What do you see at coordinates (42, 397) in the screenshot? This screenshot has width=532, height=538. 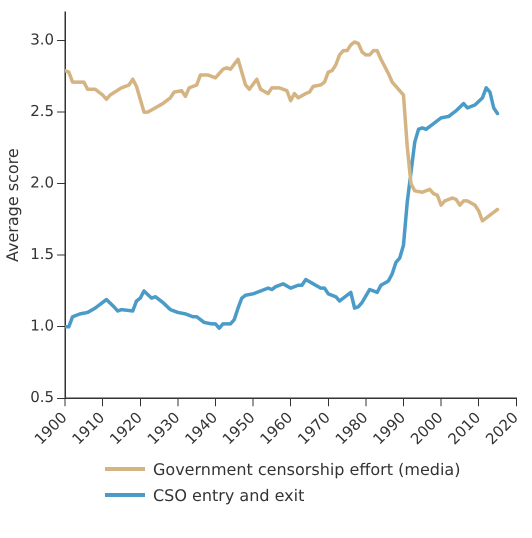 I see `y-tick-label: 0.5` at bounding box center [42, 397].